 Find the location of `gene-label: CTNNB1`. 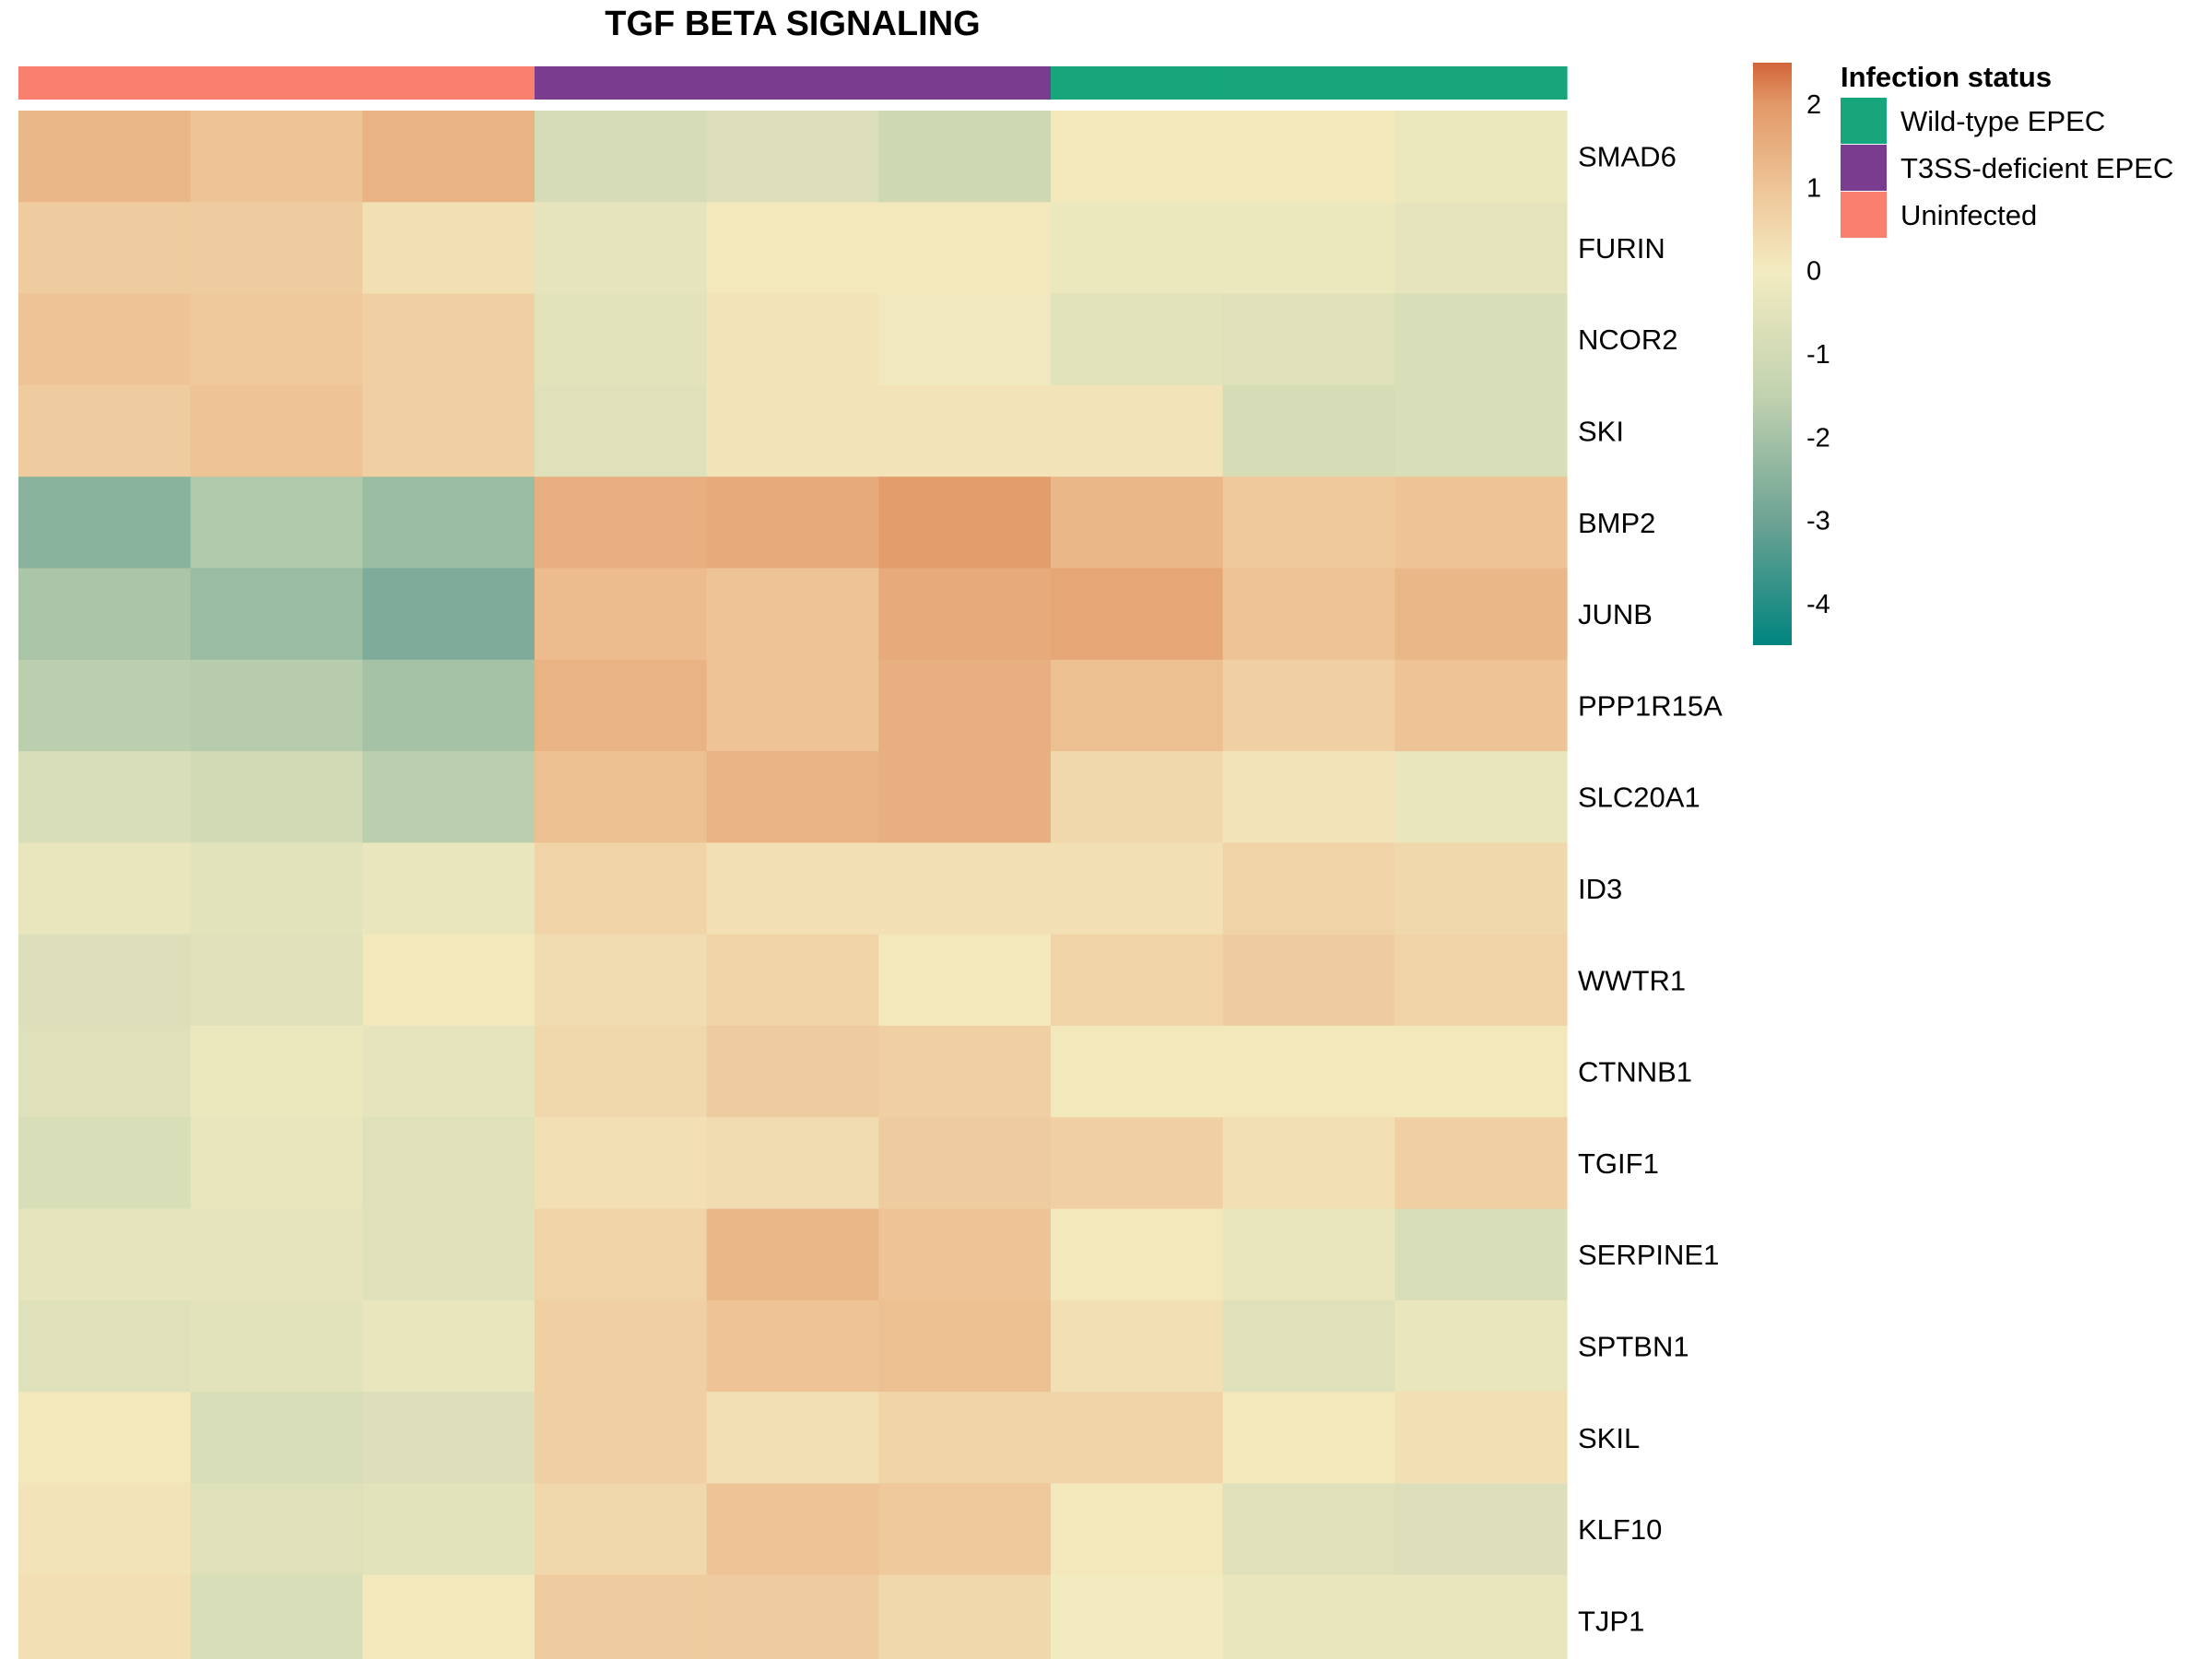

gene-label: CTNNB1 is located at coordinates (1635, 1072).